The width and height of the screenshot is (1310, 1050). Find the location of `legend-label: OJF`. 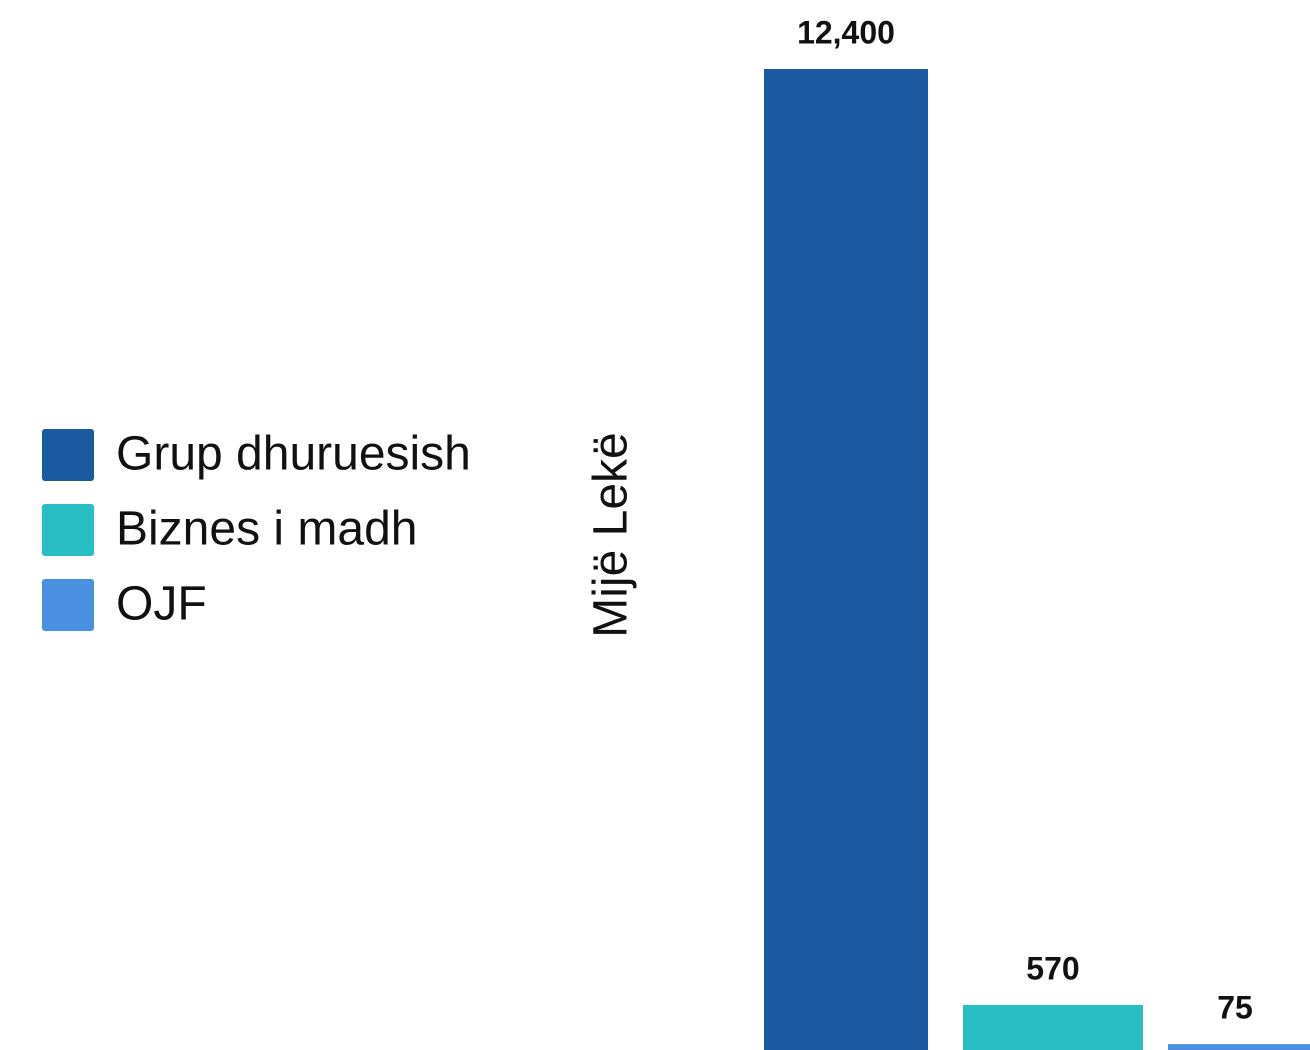

legend-label: OJF is located at coordinates (161, 604).